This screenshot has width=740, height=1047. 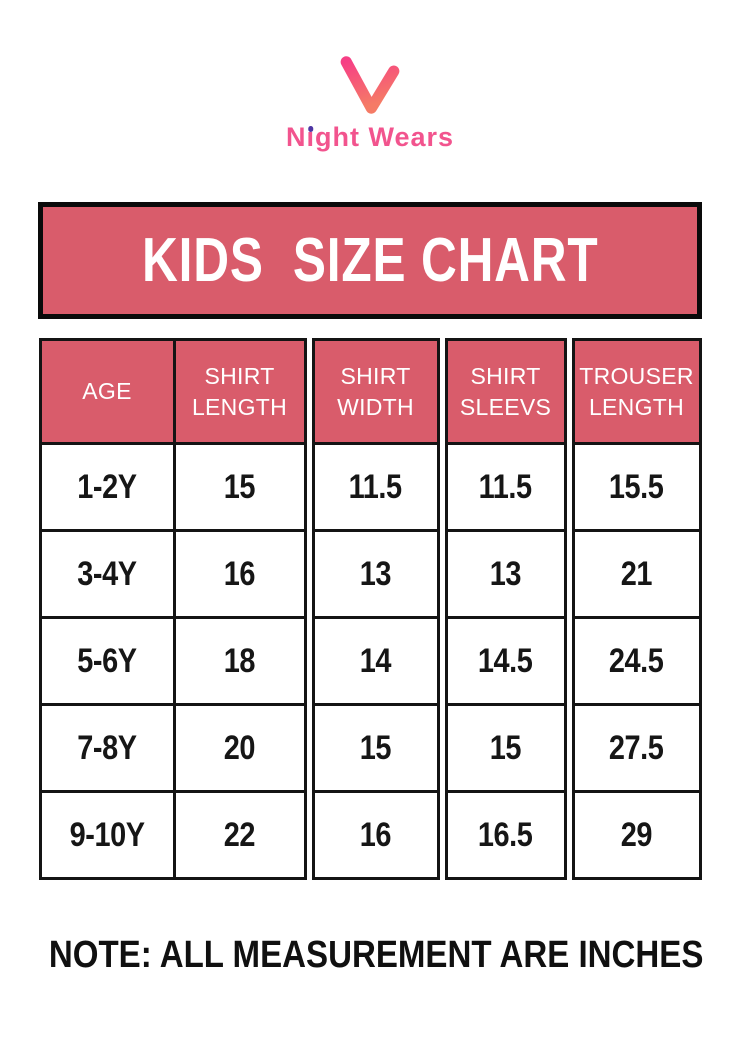 What do you see at coordinates (376, 955) in the screenshot?
I see `note-text: NOTE: ALL MEASUREMENT ARE INCHES` at bounding box center [376, 955].